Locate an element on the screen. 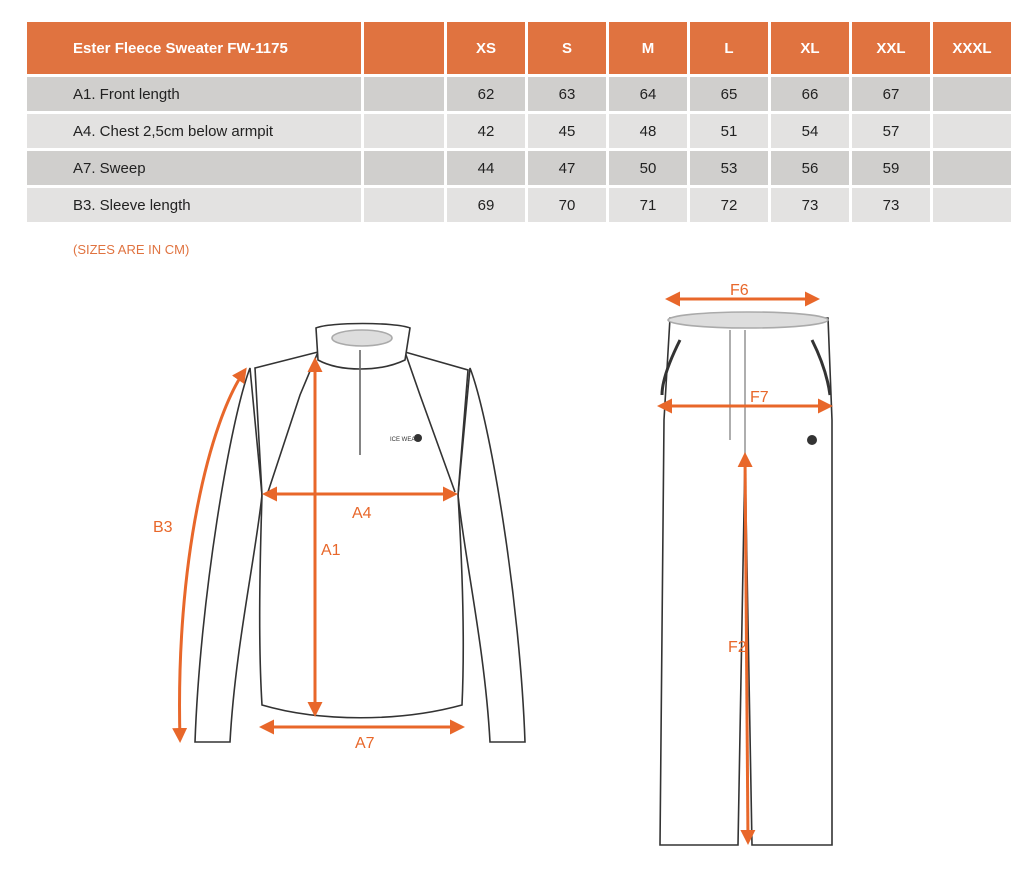  label-b3: B3 is located at coordinates (163, 527).